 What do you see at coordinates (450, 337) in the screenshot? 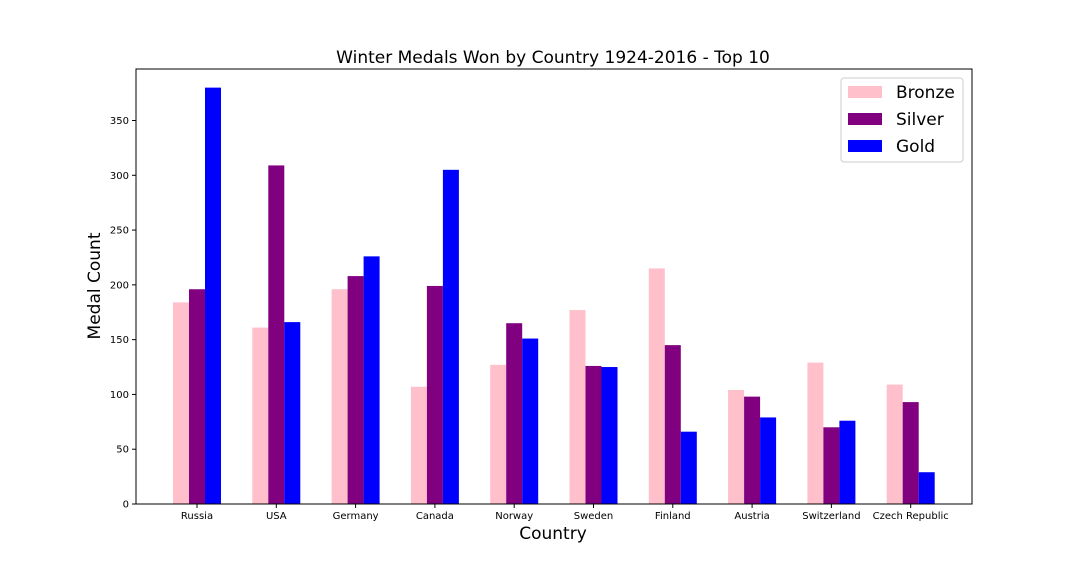
I see `bar-gold-canada` at bounding box center [450, 337].